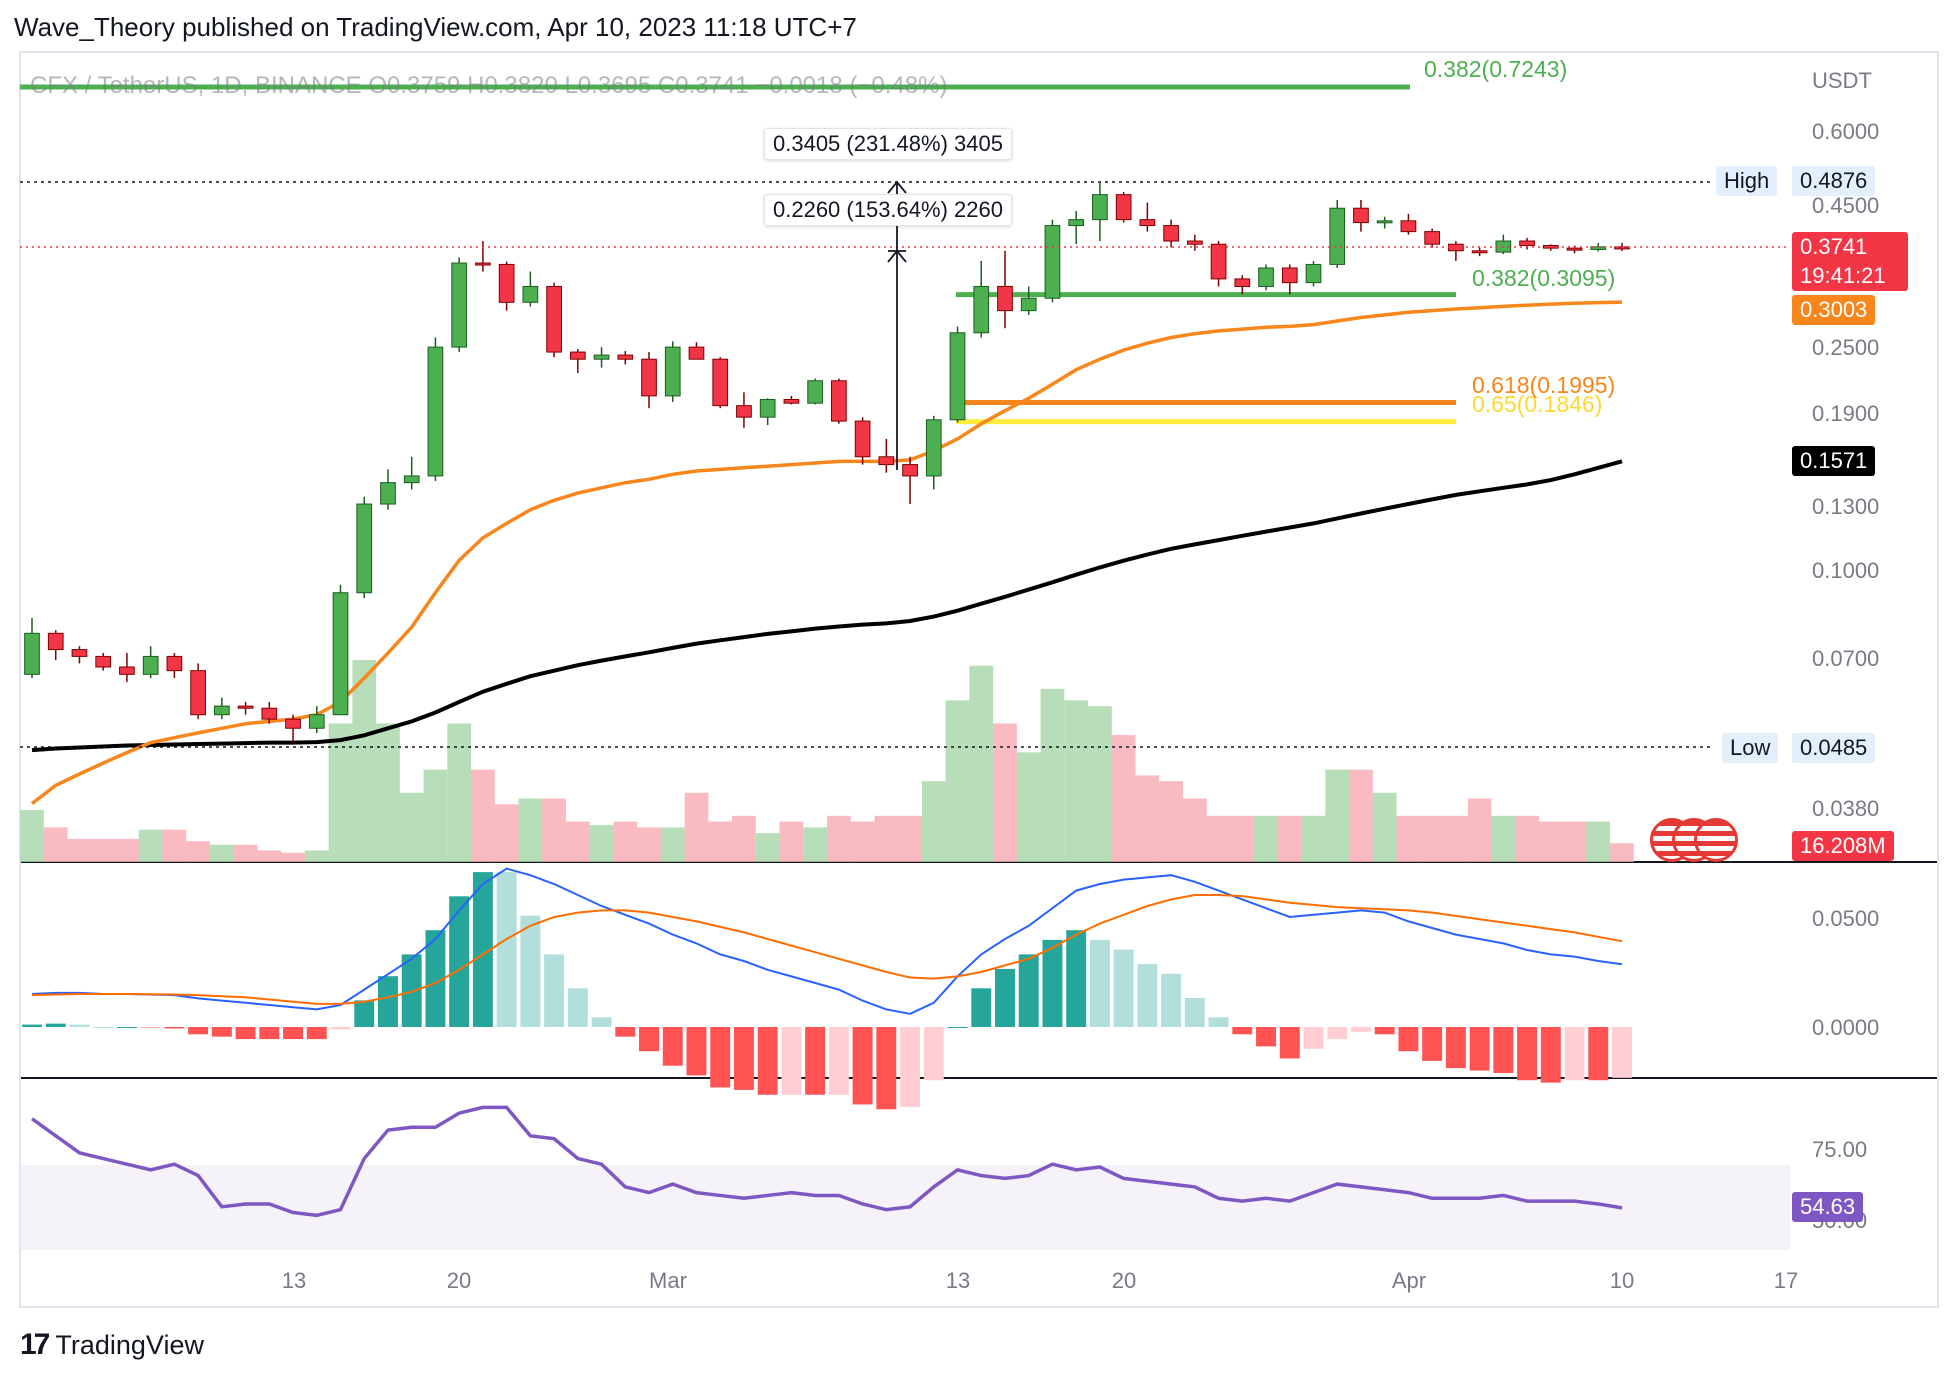 This screenshot has width=1958, height=1378. Describe the element at coordinates (1544, 385) in the screenshot. I see `fib-golden-label: 0.618(0.1995)` at that location.